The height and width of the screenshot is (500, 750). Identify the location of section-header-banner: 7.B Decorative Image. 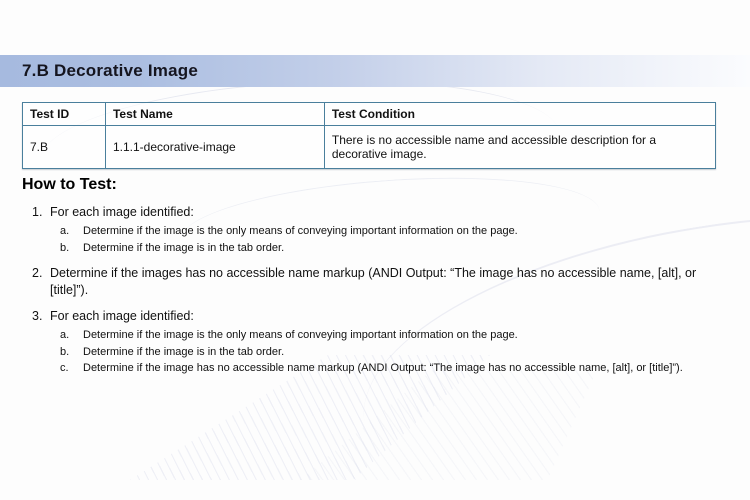
(375, 71).